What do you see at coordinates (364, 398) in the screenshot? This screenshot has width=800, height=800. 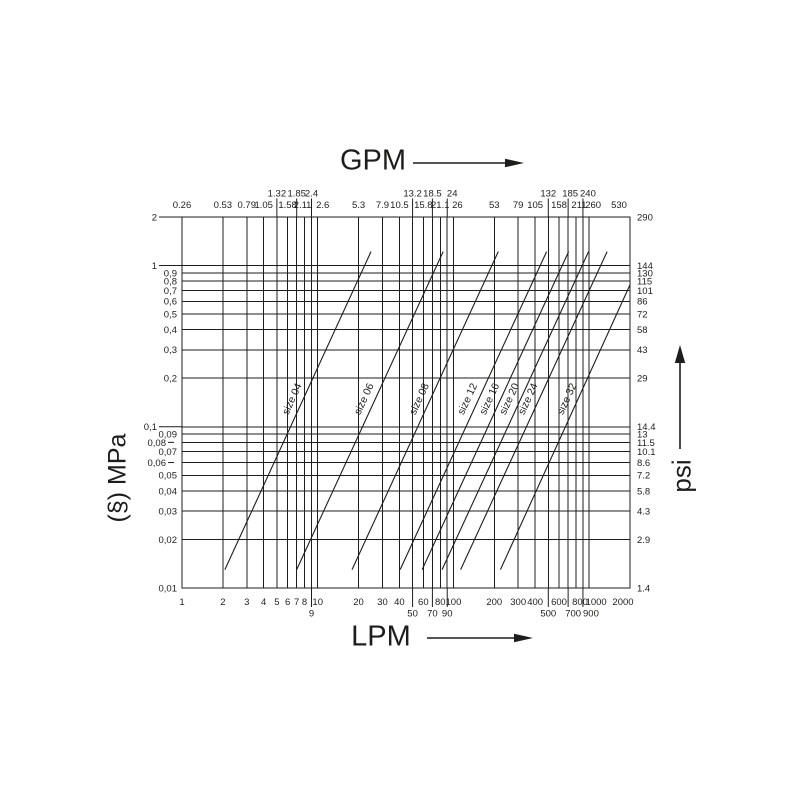 I see `series-label-size-06: size 06` at bounding box center [364, 398].